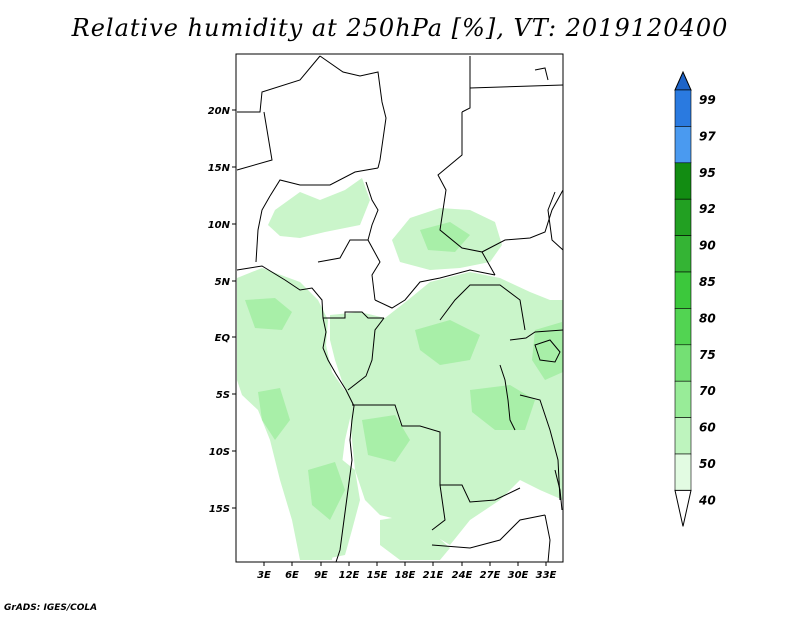 The height and width of the screenshot is (618, 800). What do you see at coordinates (695, 298) in the screenshot?
I see `colorbar: 99 97 95 92 90 85 80 75 70 60 50 40` at bounding box center [695, 298].